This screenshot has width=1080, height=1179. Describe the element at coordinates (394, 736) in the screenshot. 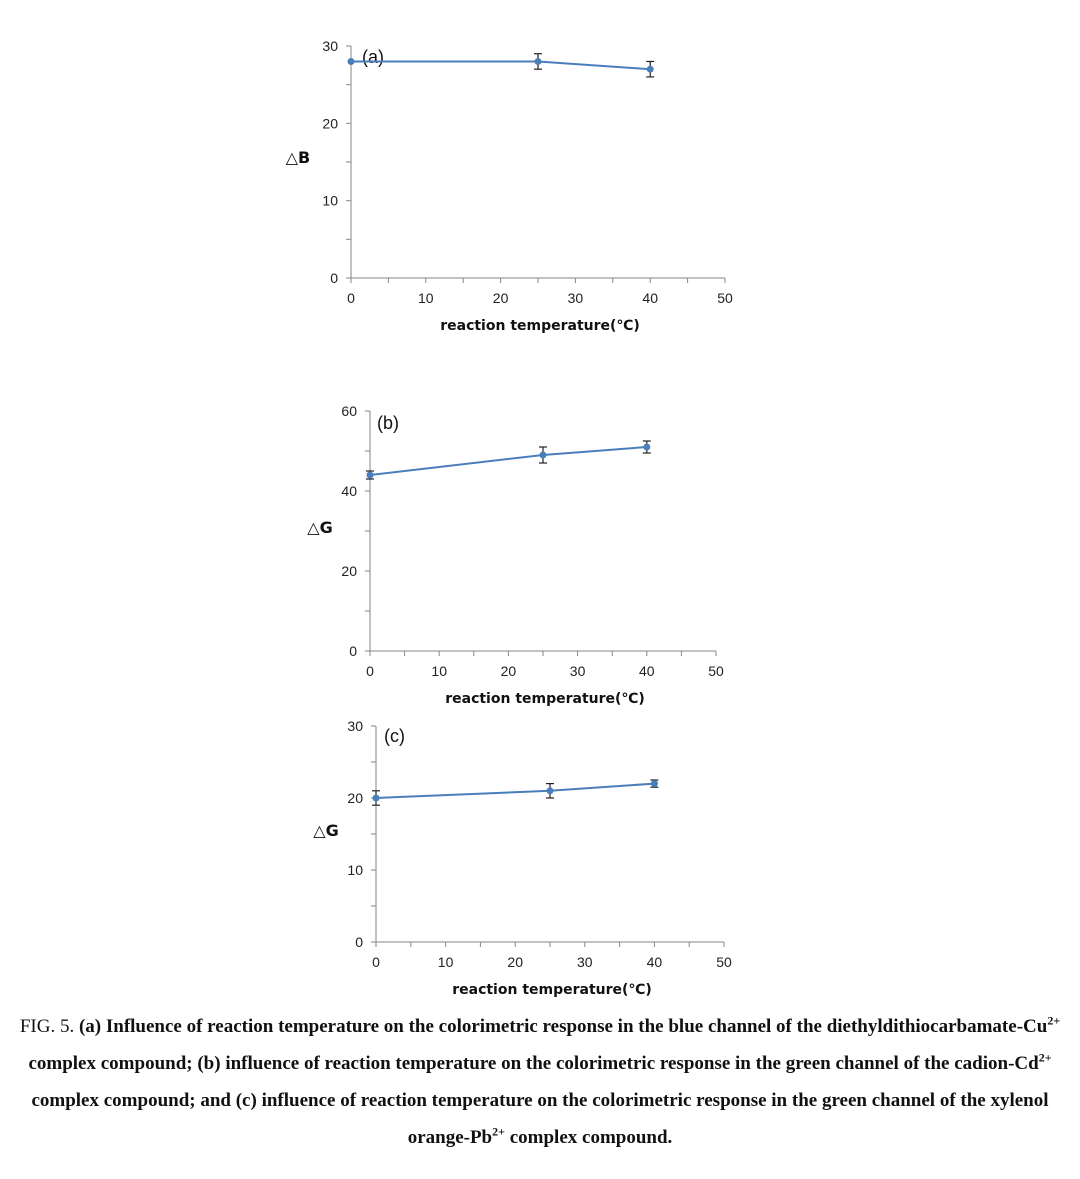

I see `panel-label: (c)` at that location.